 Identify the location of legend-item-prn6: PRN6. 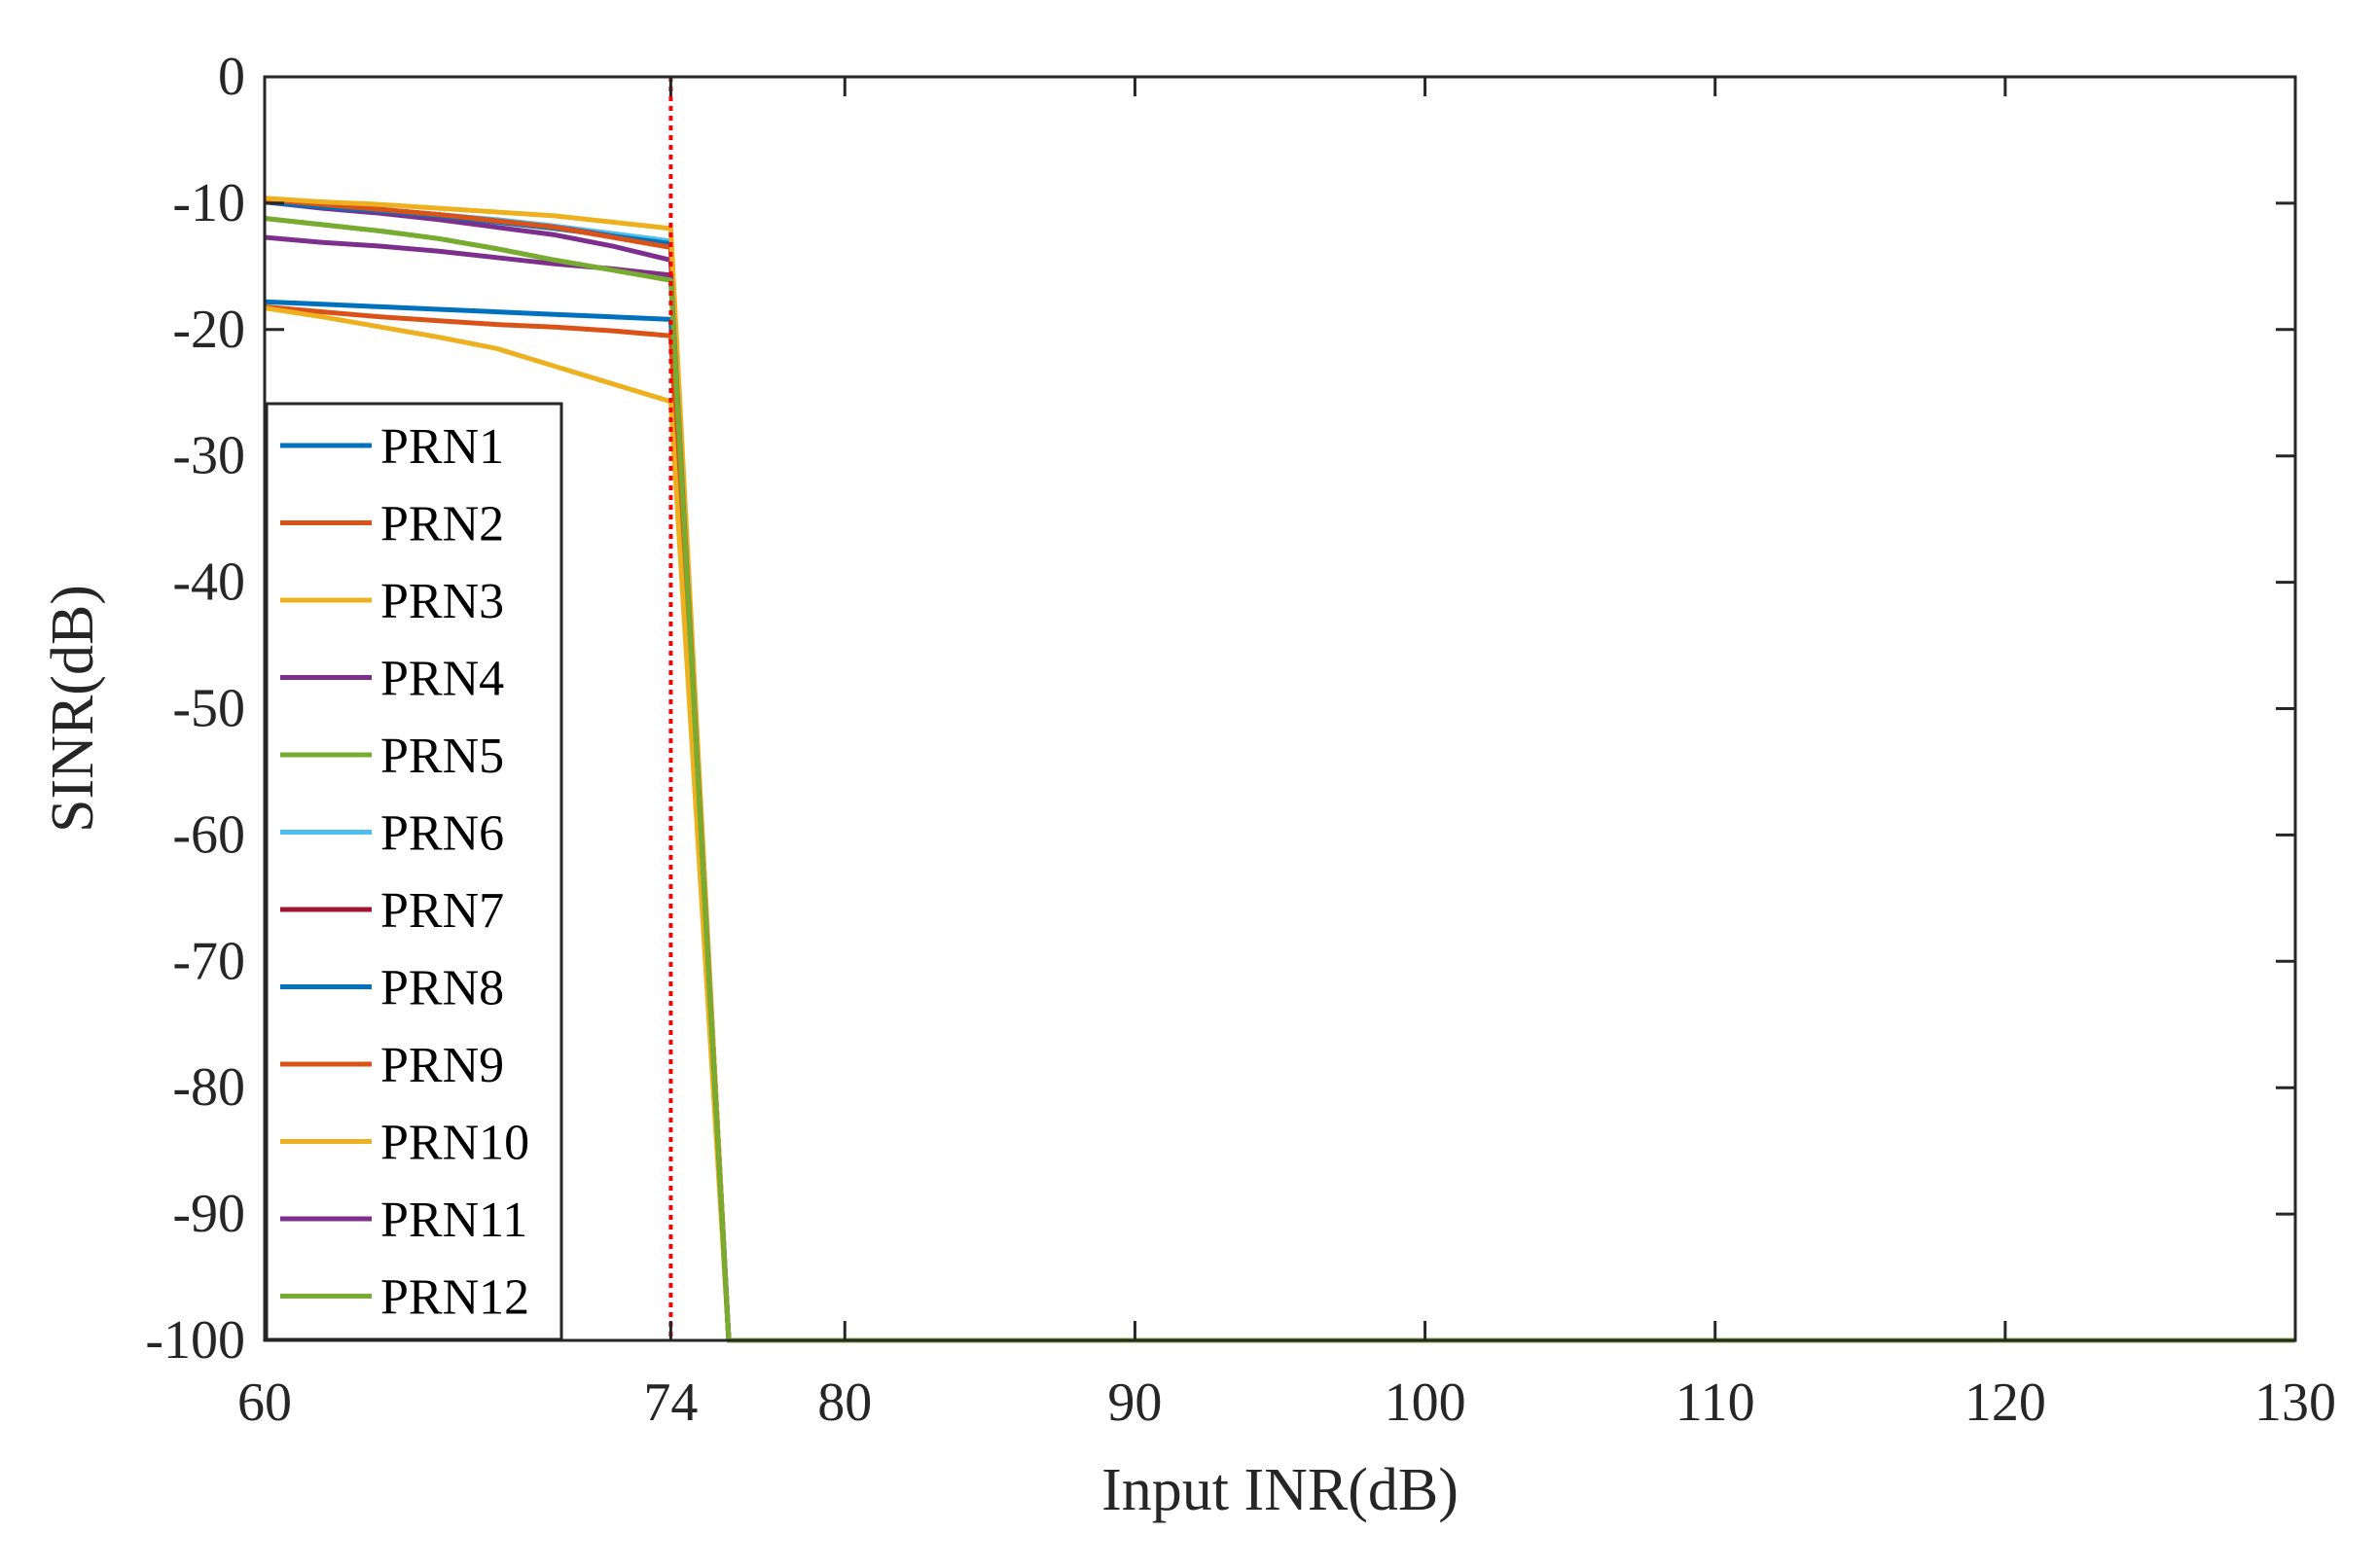
(392, 834).